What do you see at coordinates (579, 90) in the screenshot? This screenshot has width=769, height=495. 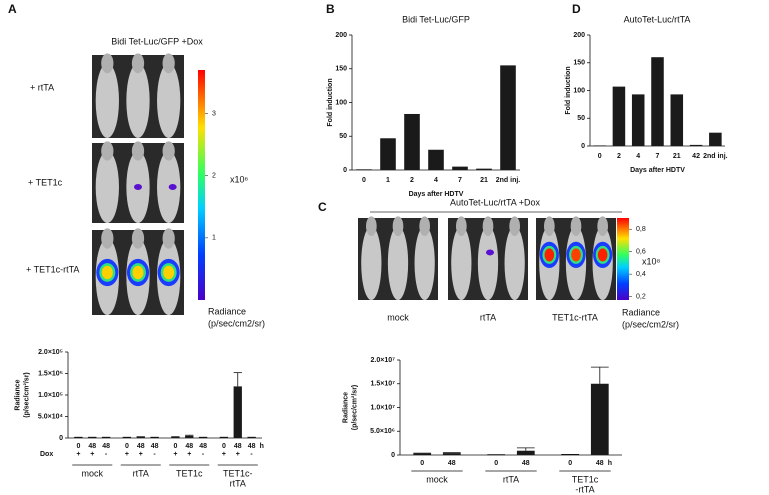 I see `y-tick-label: 100` at bounding box center [579, 90].